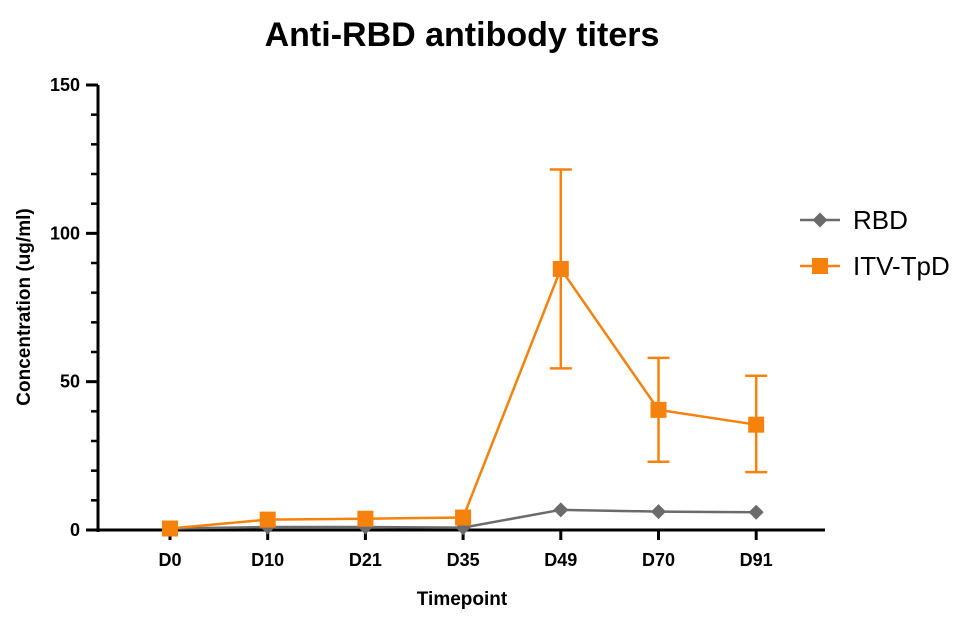  Describe the element at coordinates (169, 560) in the screenshot. I see `x-tick-label: D0` at that location.